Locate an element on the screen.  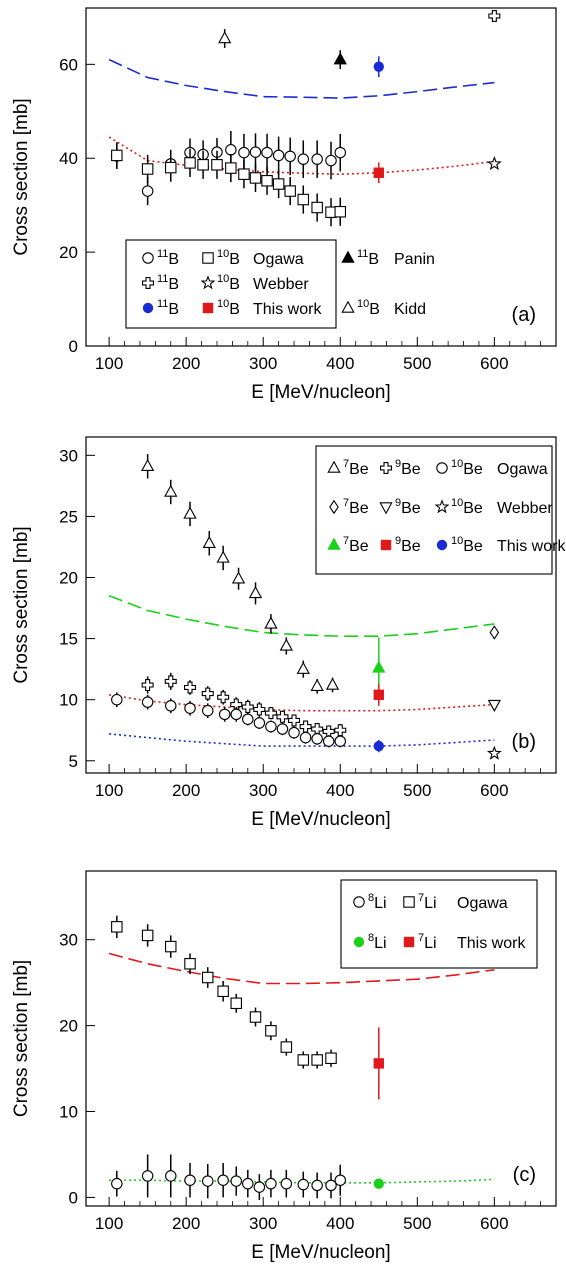
legend-marker-diamond-open is located at coordinates (334, 507).